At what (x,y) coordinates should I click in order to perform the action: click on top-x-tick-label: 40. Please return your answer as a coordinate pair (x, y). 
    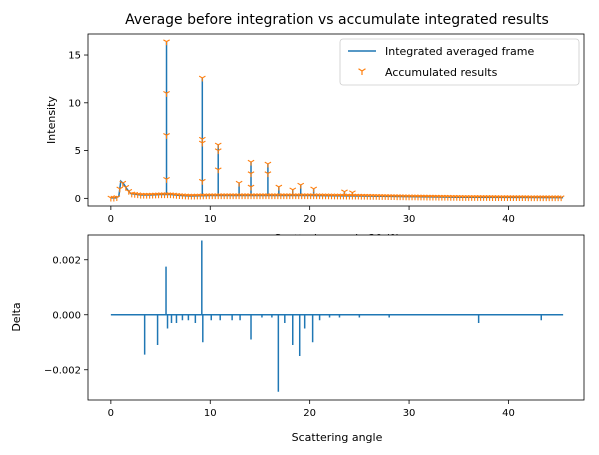
    Looking at the image, I should click on (508, 219).